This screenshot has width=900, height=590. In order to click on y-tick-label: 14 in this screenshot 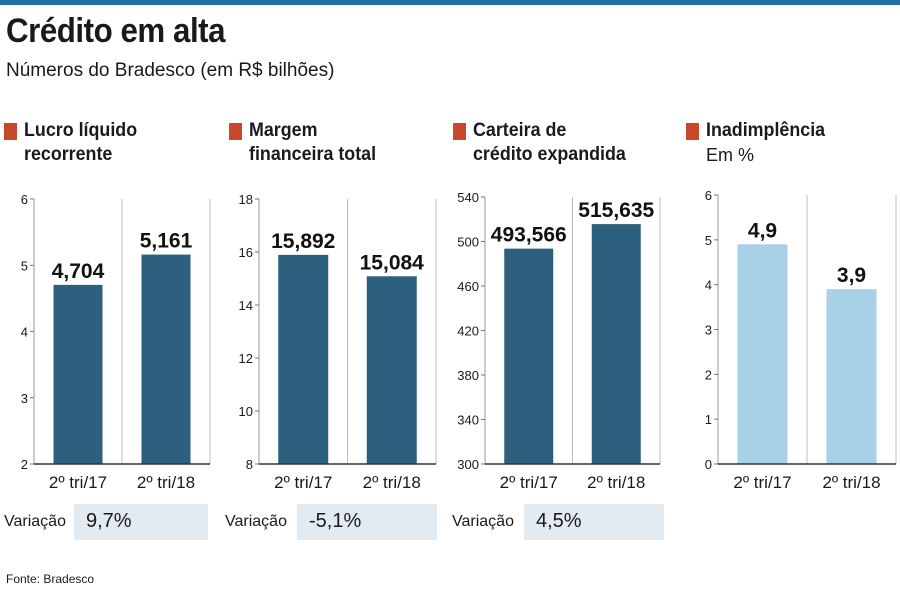, I will do `click(246, 305)`.